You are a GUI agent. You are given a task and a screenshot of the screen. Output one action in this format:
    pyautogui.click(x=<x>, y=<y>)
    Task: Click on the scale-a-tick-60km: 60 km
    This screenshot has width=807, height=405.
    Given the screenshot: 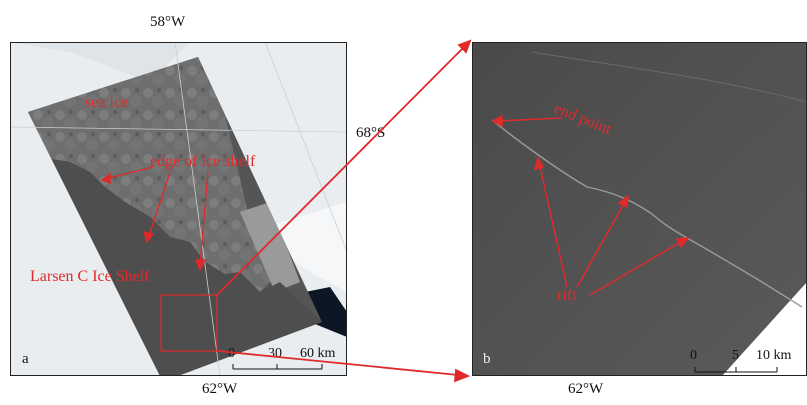 What is the action you would take?
    pyautogui.click(x=318, y=353)
    